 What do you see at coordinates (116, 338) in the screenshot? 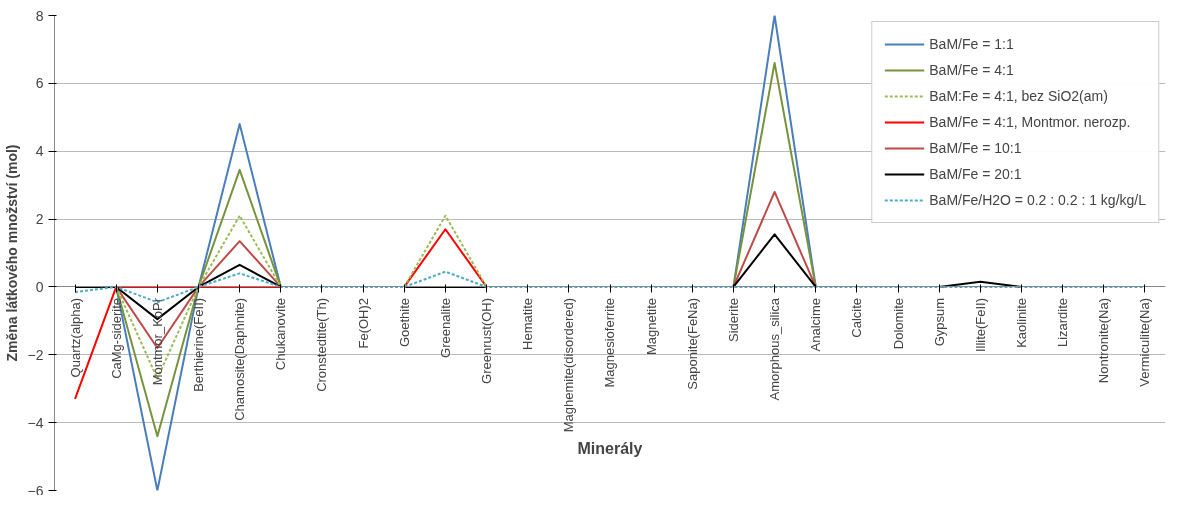
I see `x-tick-label: CaMg-siderite` at bounding box center [116, 338].